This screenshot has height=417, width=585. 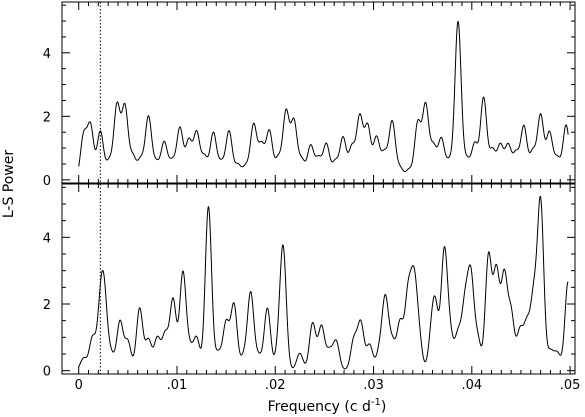 What do you see at coordinates (177, 385) in the screenshot?
I see `x-tick-label: .01` at bounding box center [177, 385].